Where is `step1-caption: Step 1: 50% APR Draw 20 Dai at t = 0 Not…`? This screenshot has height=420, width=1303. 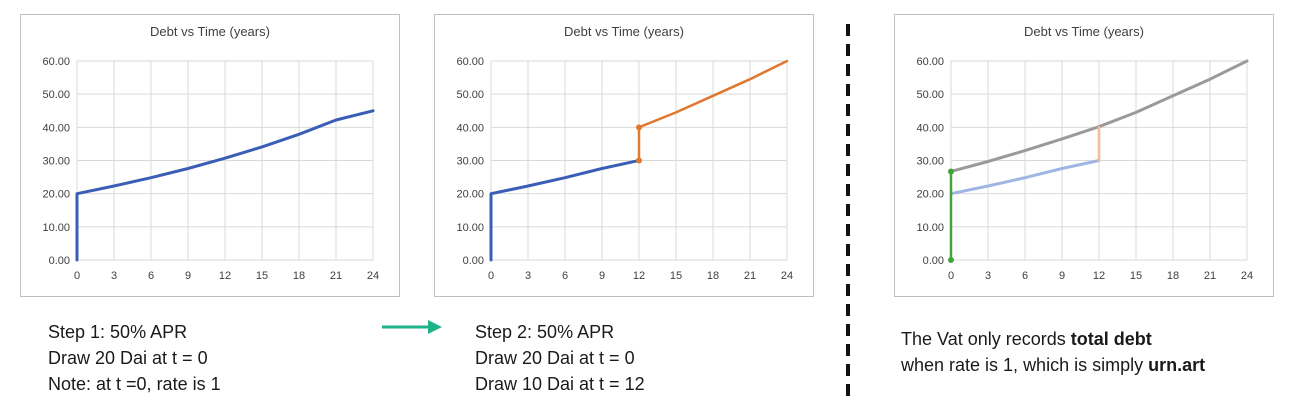
step1-caption: Step 1: 50% APR Draw 20 Dai at t = 0 Not… is located at coordinates (134, 358).